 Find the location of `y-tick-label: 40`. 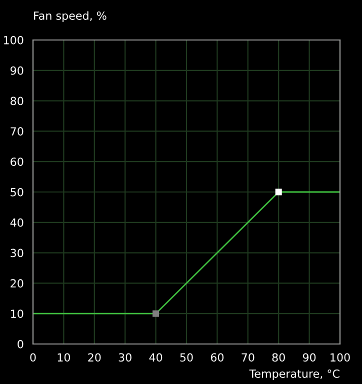

y-tick-label: 40 is located at coordinates (17, 222).